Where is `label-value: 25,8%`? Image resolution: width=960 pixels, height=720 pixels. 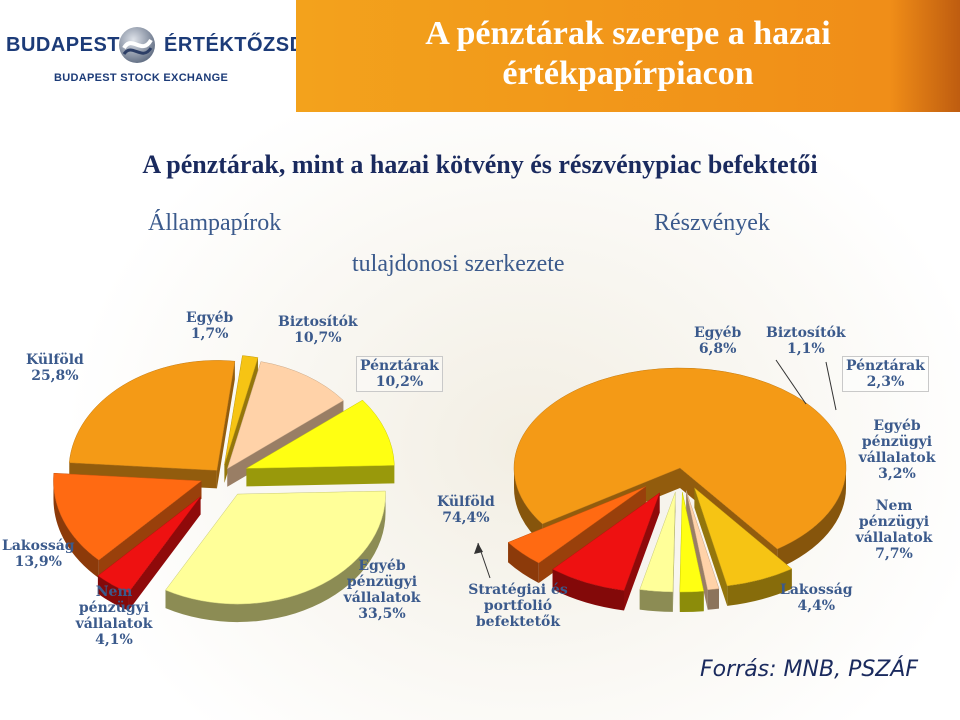
label-value: 25,8% is located at coordinates (55, 376).